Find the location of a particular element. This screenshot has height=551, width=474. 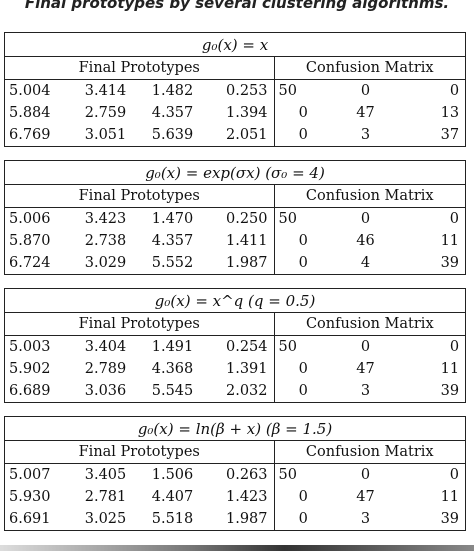

table-row: 5.930 2.781 4.407 1.423 0 47 11 is located at coordinates (235, 497).